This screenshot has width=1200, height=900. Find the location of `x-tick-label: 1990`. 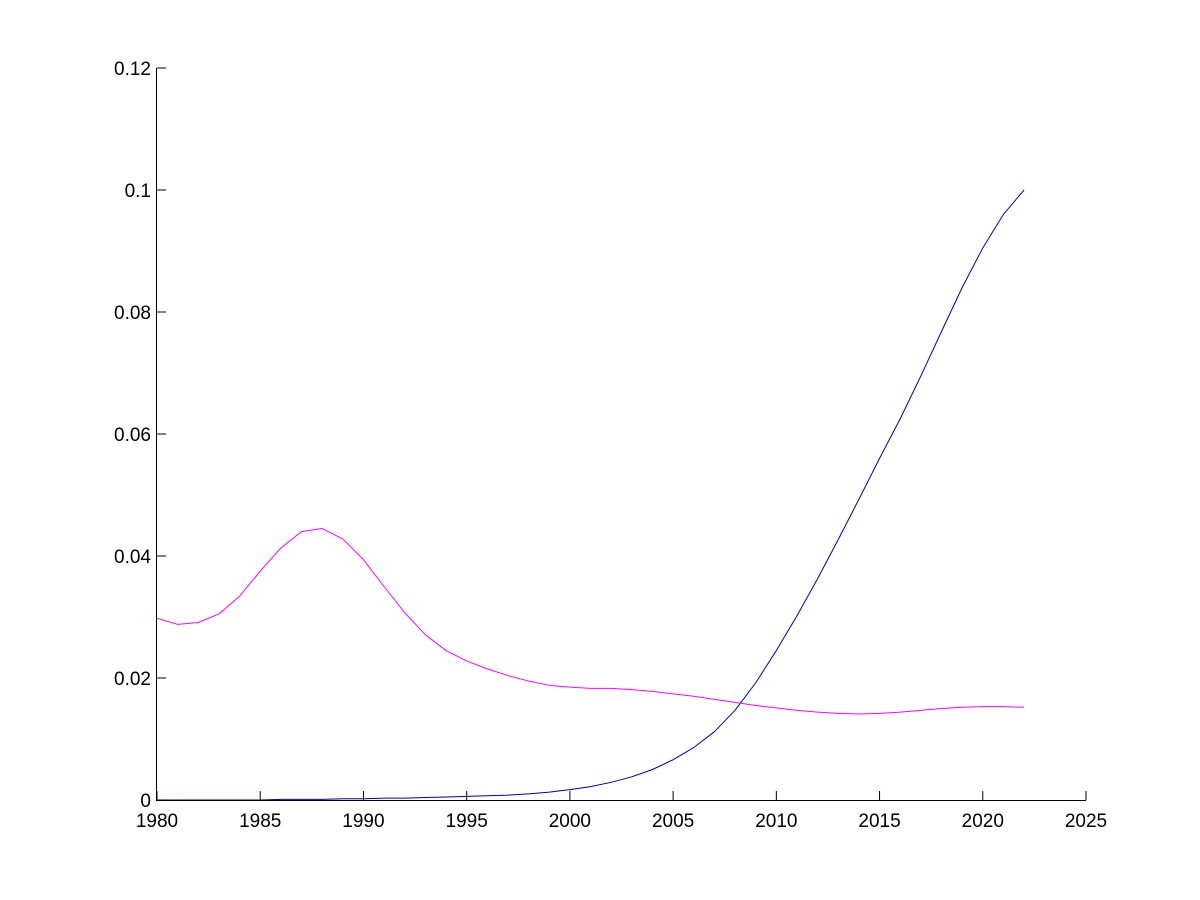

x-tick-label: 1990 is located at coordinates (363, 821).